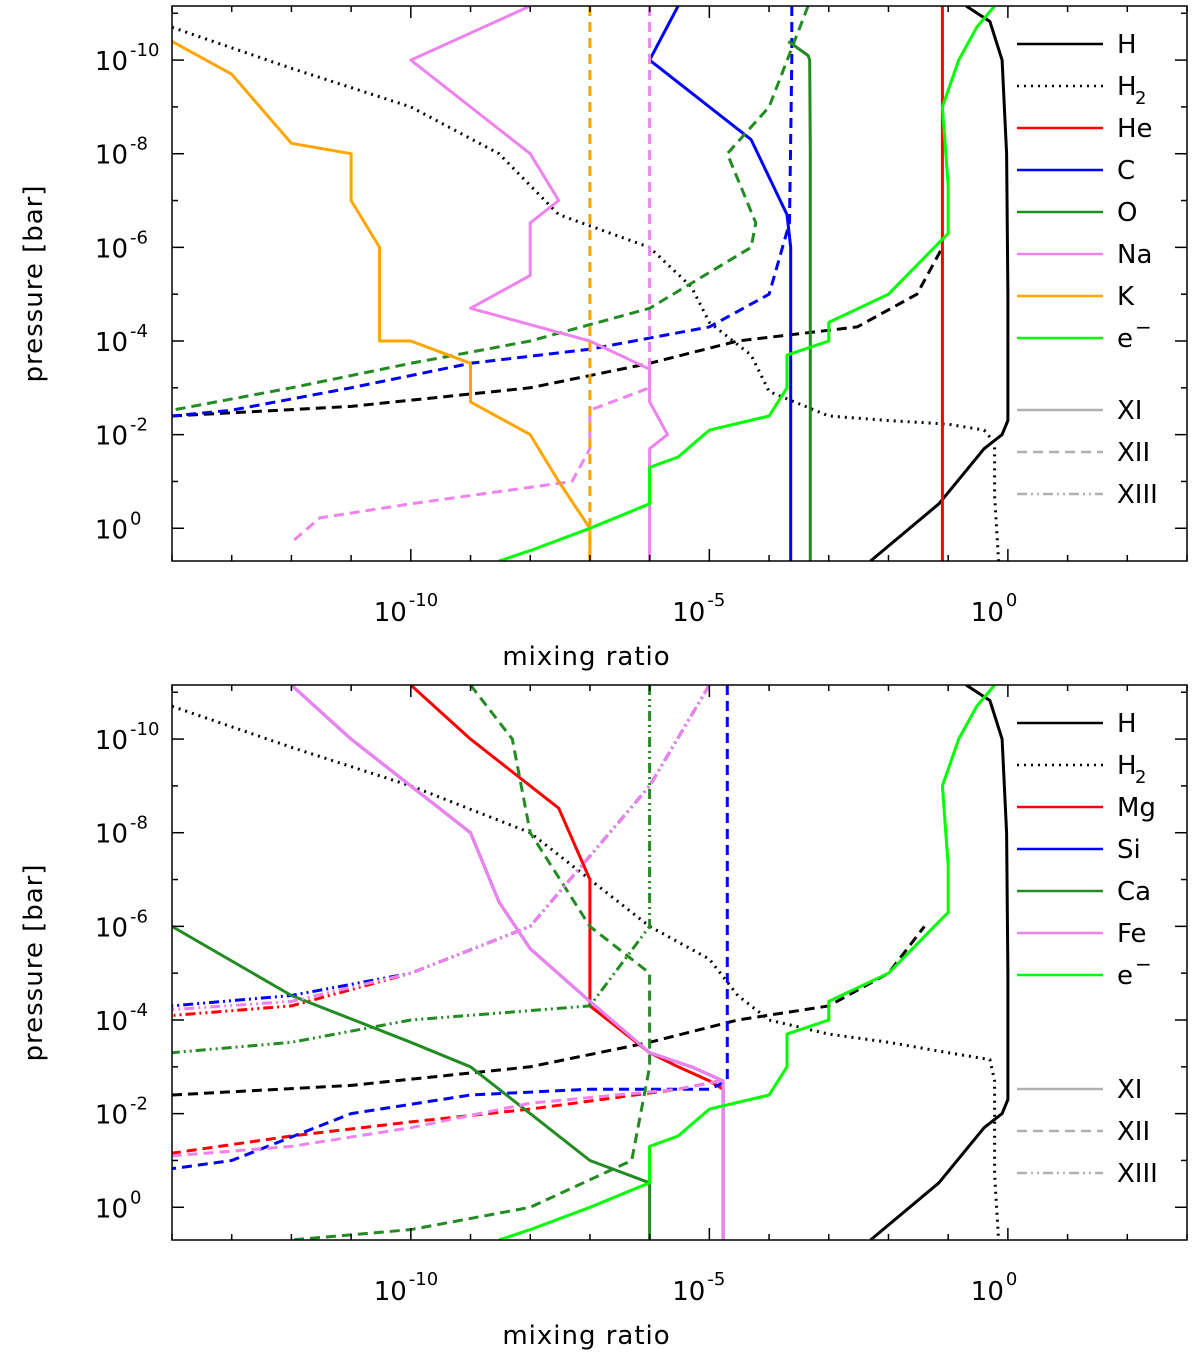  I want to click on legend-label: Fe, so click(1132, 934).